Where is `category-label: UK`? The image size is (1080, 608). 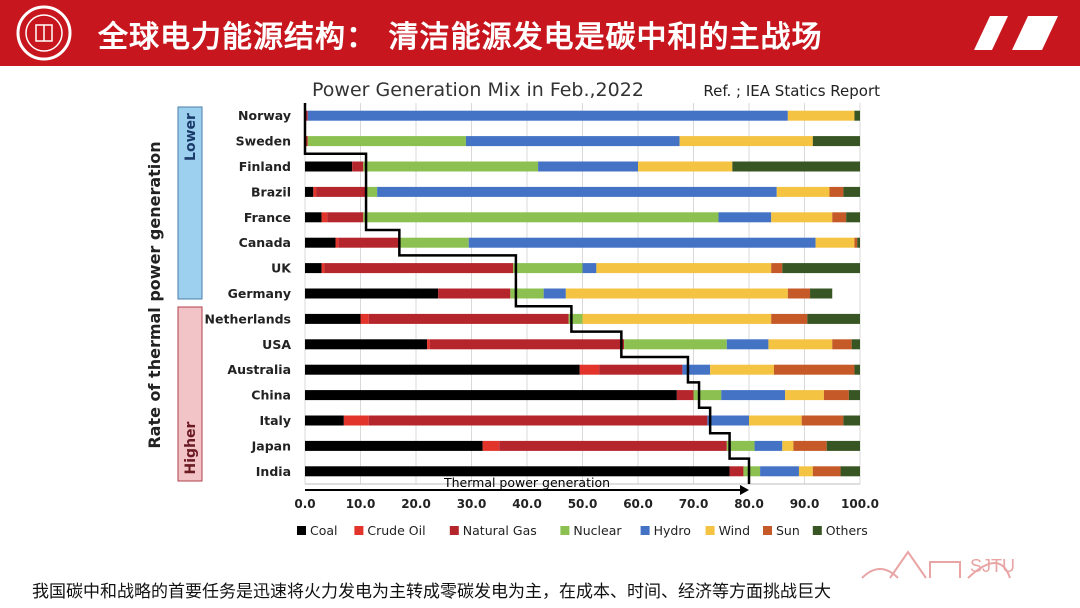
category-label: UK is located at coordinates (281, 268).